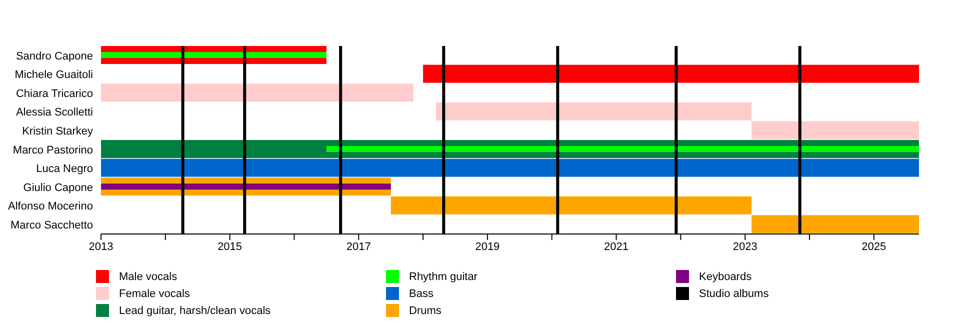 Image resolution: width=960 pixels, height=330 pixels. I want to click on y-tick-label: Marco Pastorino, so click(52, 150).